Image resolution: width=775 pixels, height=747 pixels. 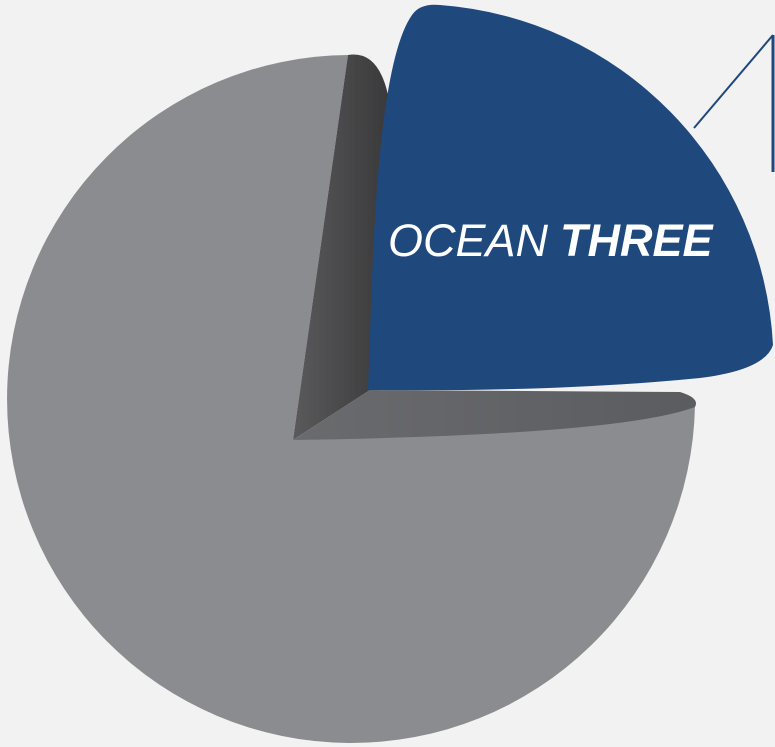 What do you see at coordinates (340, 247) in the screenshot?
I see `cut-wall` at bounding box center [340, 247].